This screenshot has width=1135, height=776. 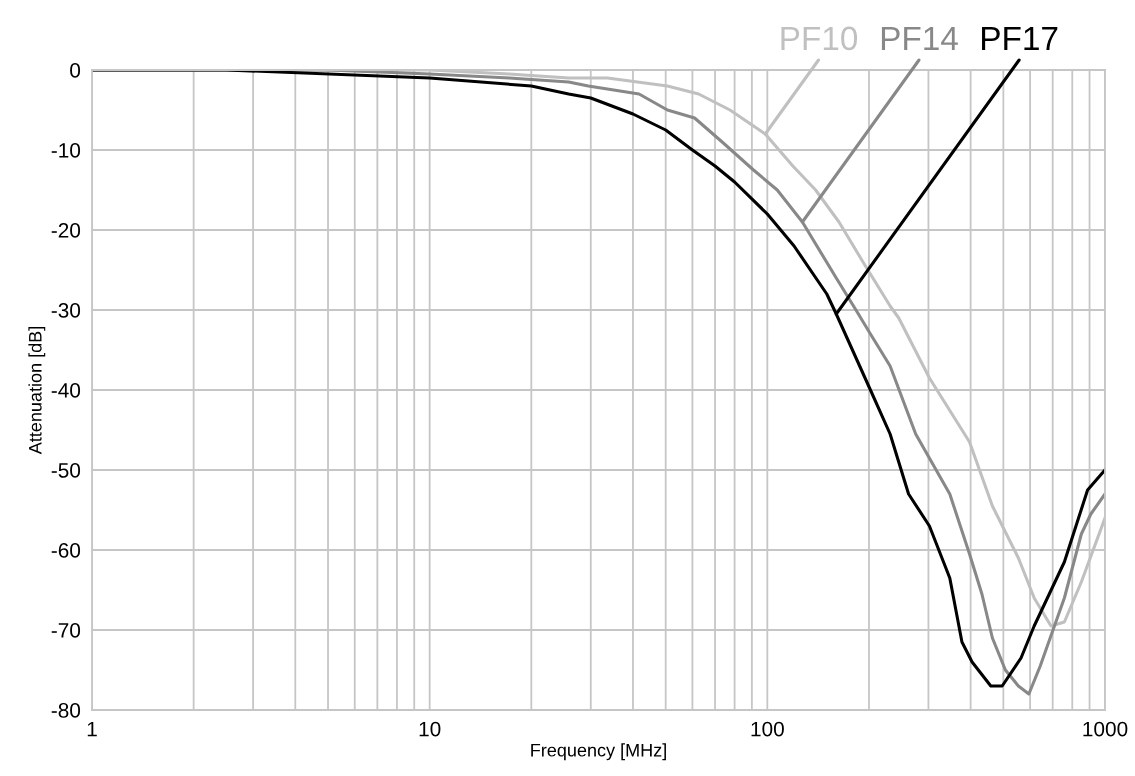 I want to click on y-tick-label: -50, so click(x=66, y=470).